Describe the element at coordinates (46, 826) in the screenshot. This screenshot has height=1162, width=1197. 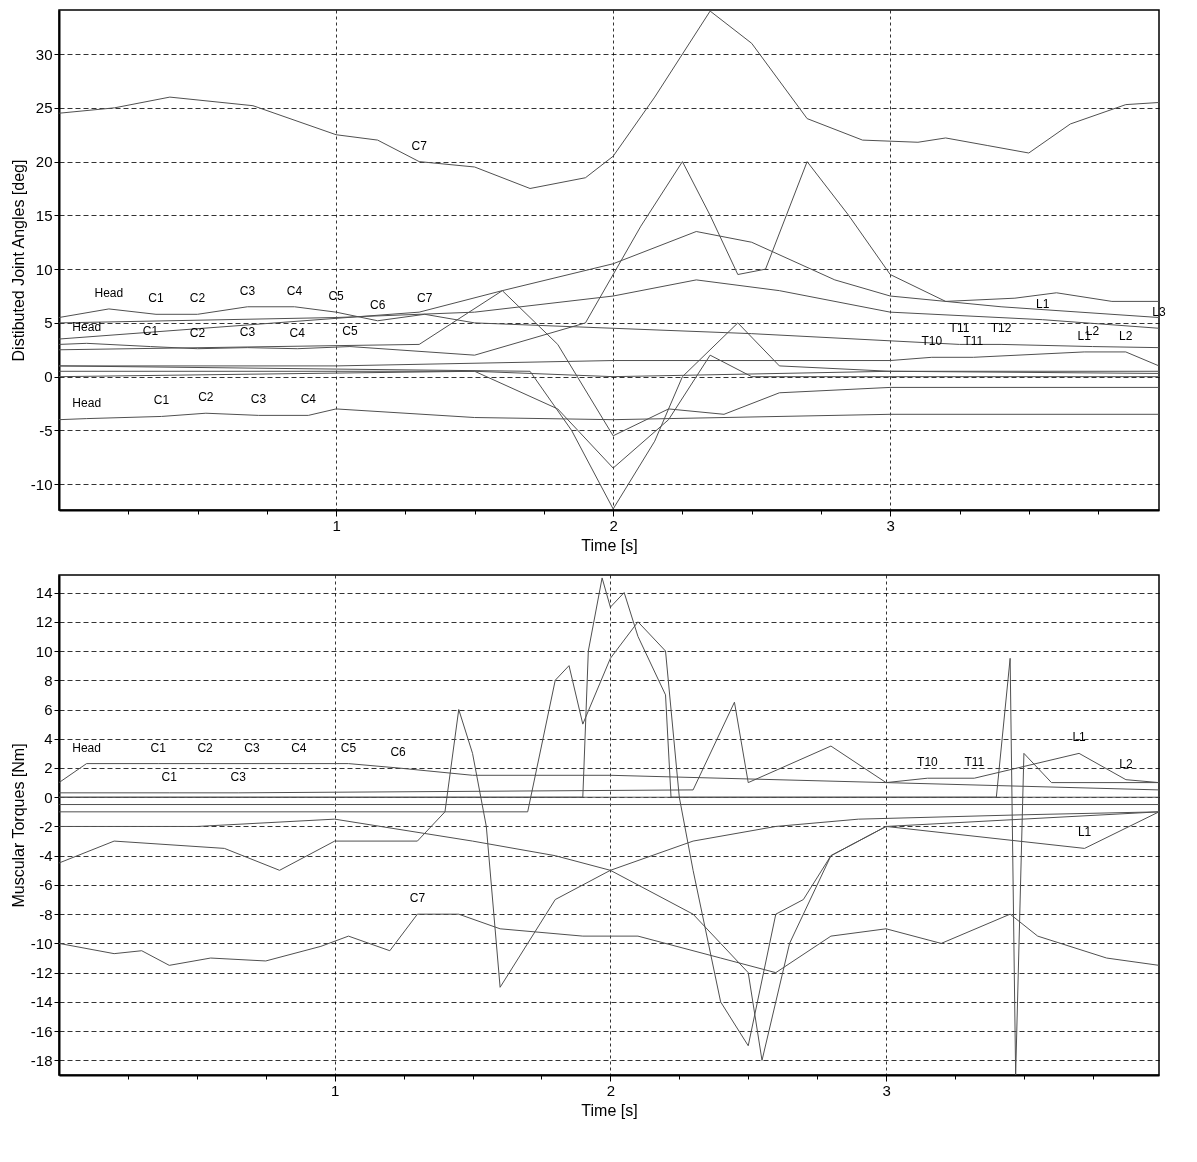
I see `y-tick-label: -2` at that location.